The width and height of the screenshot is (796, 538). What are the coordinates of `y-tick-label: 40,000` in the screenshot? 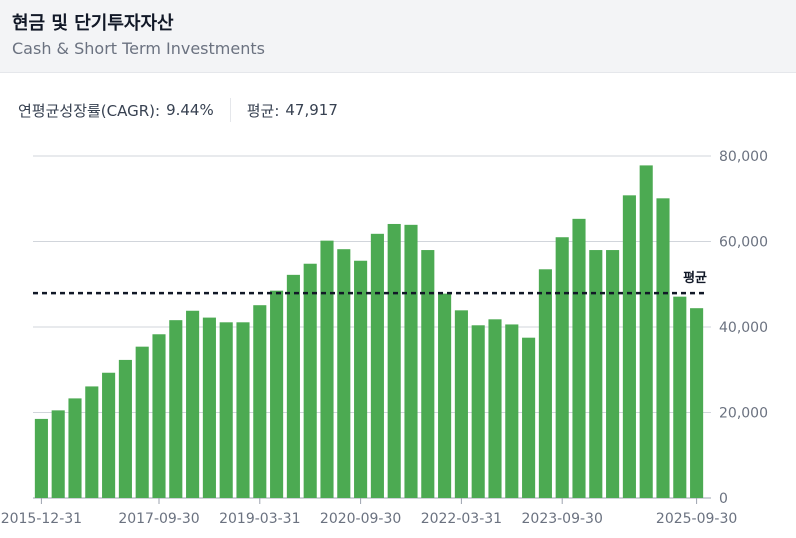 It's located at (743, 328).